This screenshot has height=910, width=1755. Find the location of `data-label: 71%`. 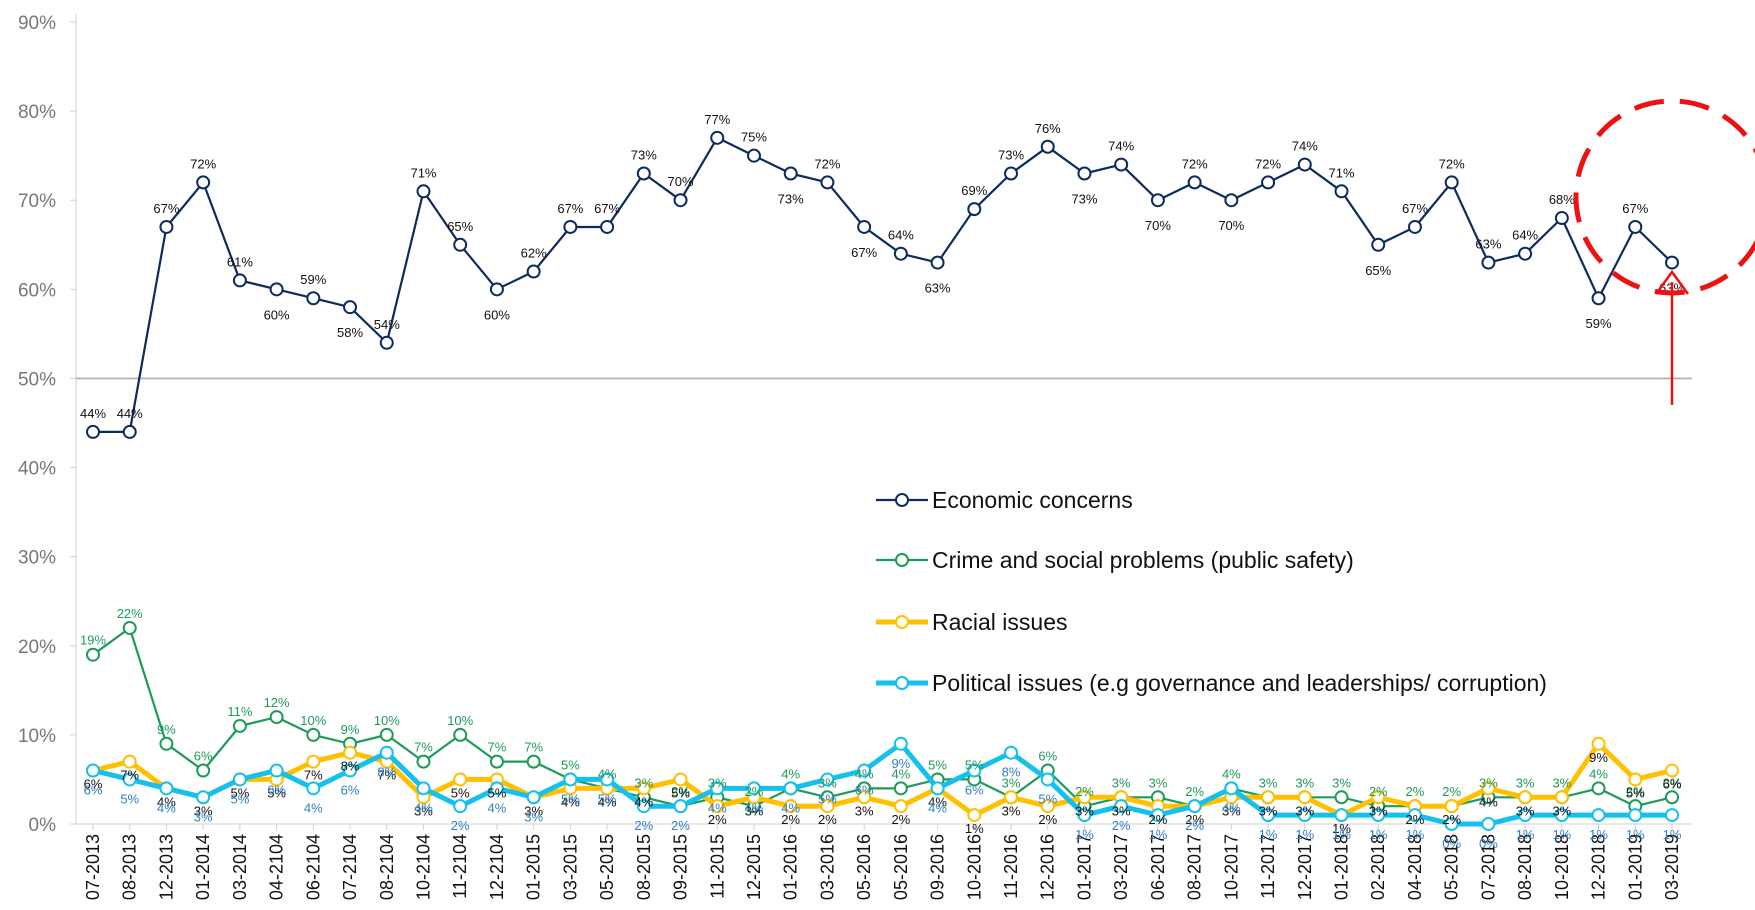

data-label: 71% is located at coordinates (1341, 172).